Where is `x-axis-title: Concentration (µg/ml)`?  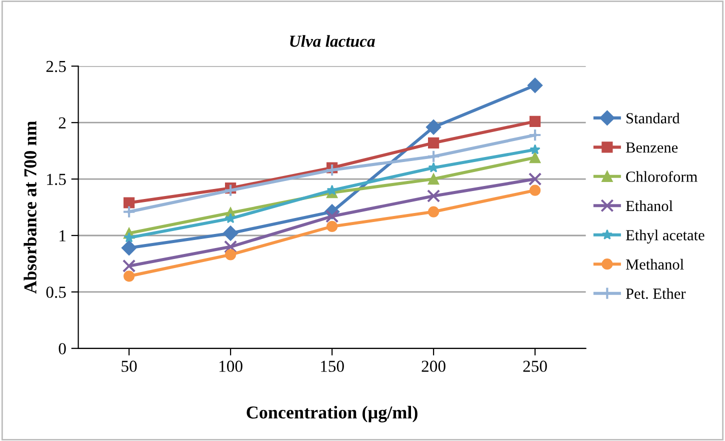
x-axis-title: Concentration (µg/ml) is located at coordinates (332, 414).